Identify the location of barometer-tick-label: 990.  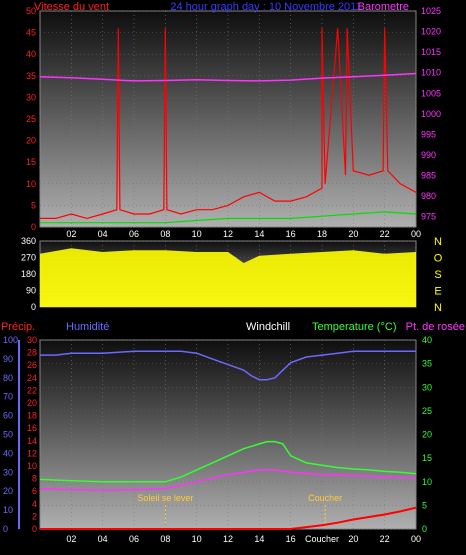
(428, 155).